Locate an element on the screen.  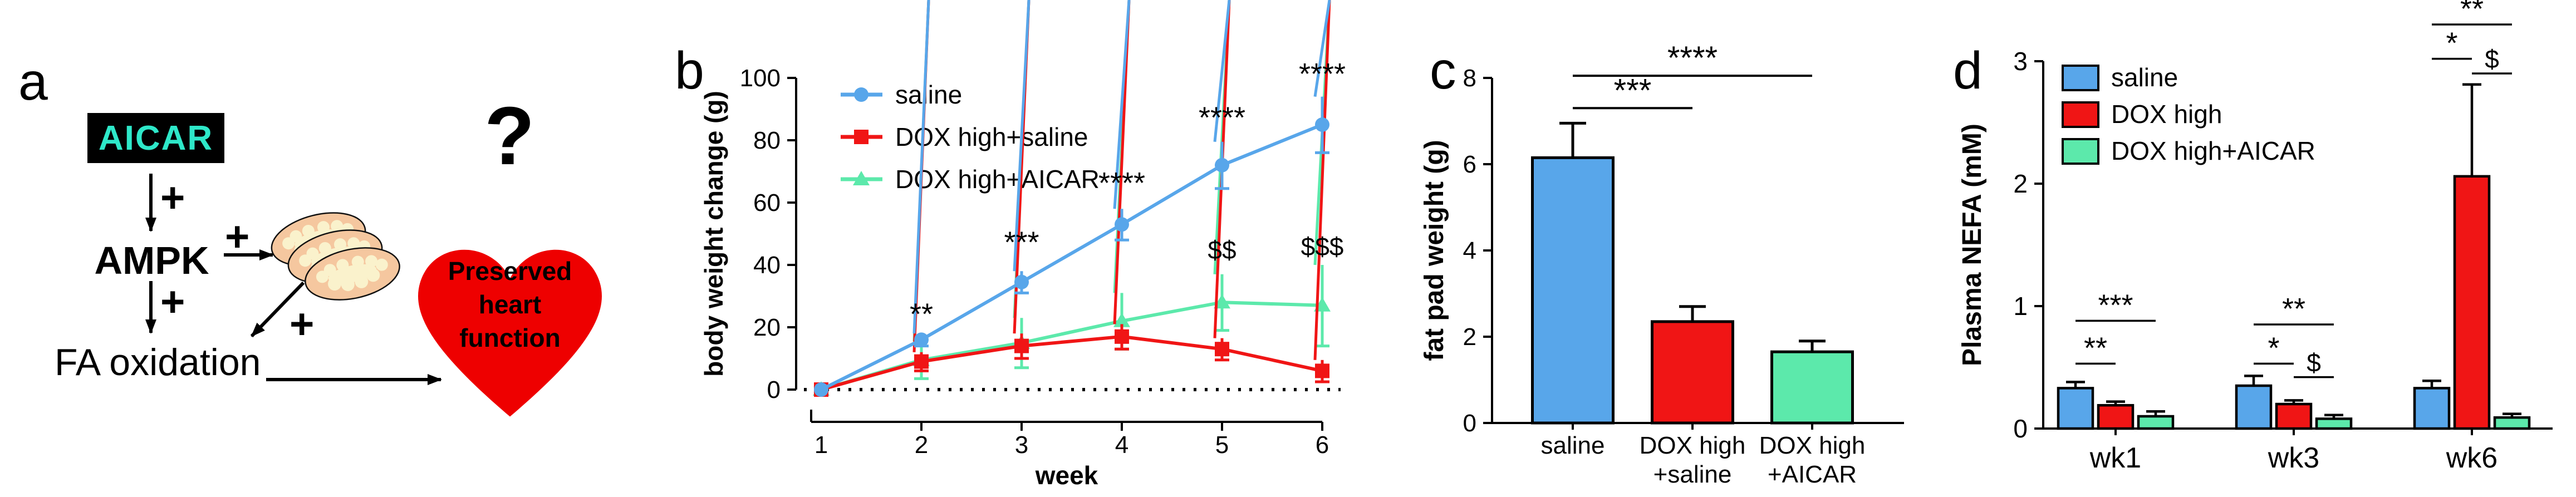
x-tick-label: +AICAR is located at coordinates (1812, 475).